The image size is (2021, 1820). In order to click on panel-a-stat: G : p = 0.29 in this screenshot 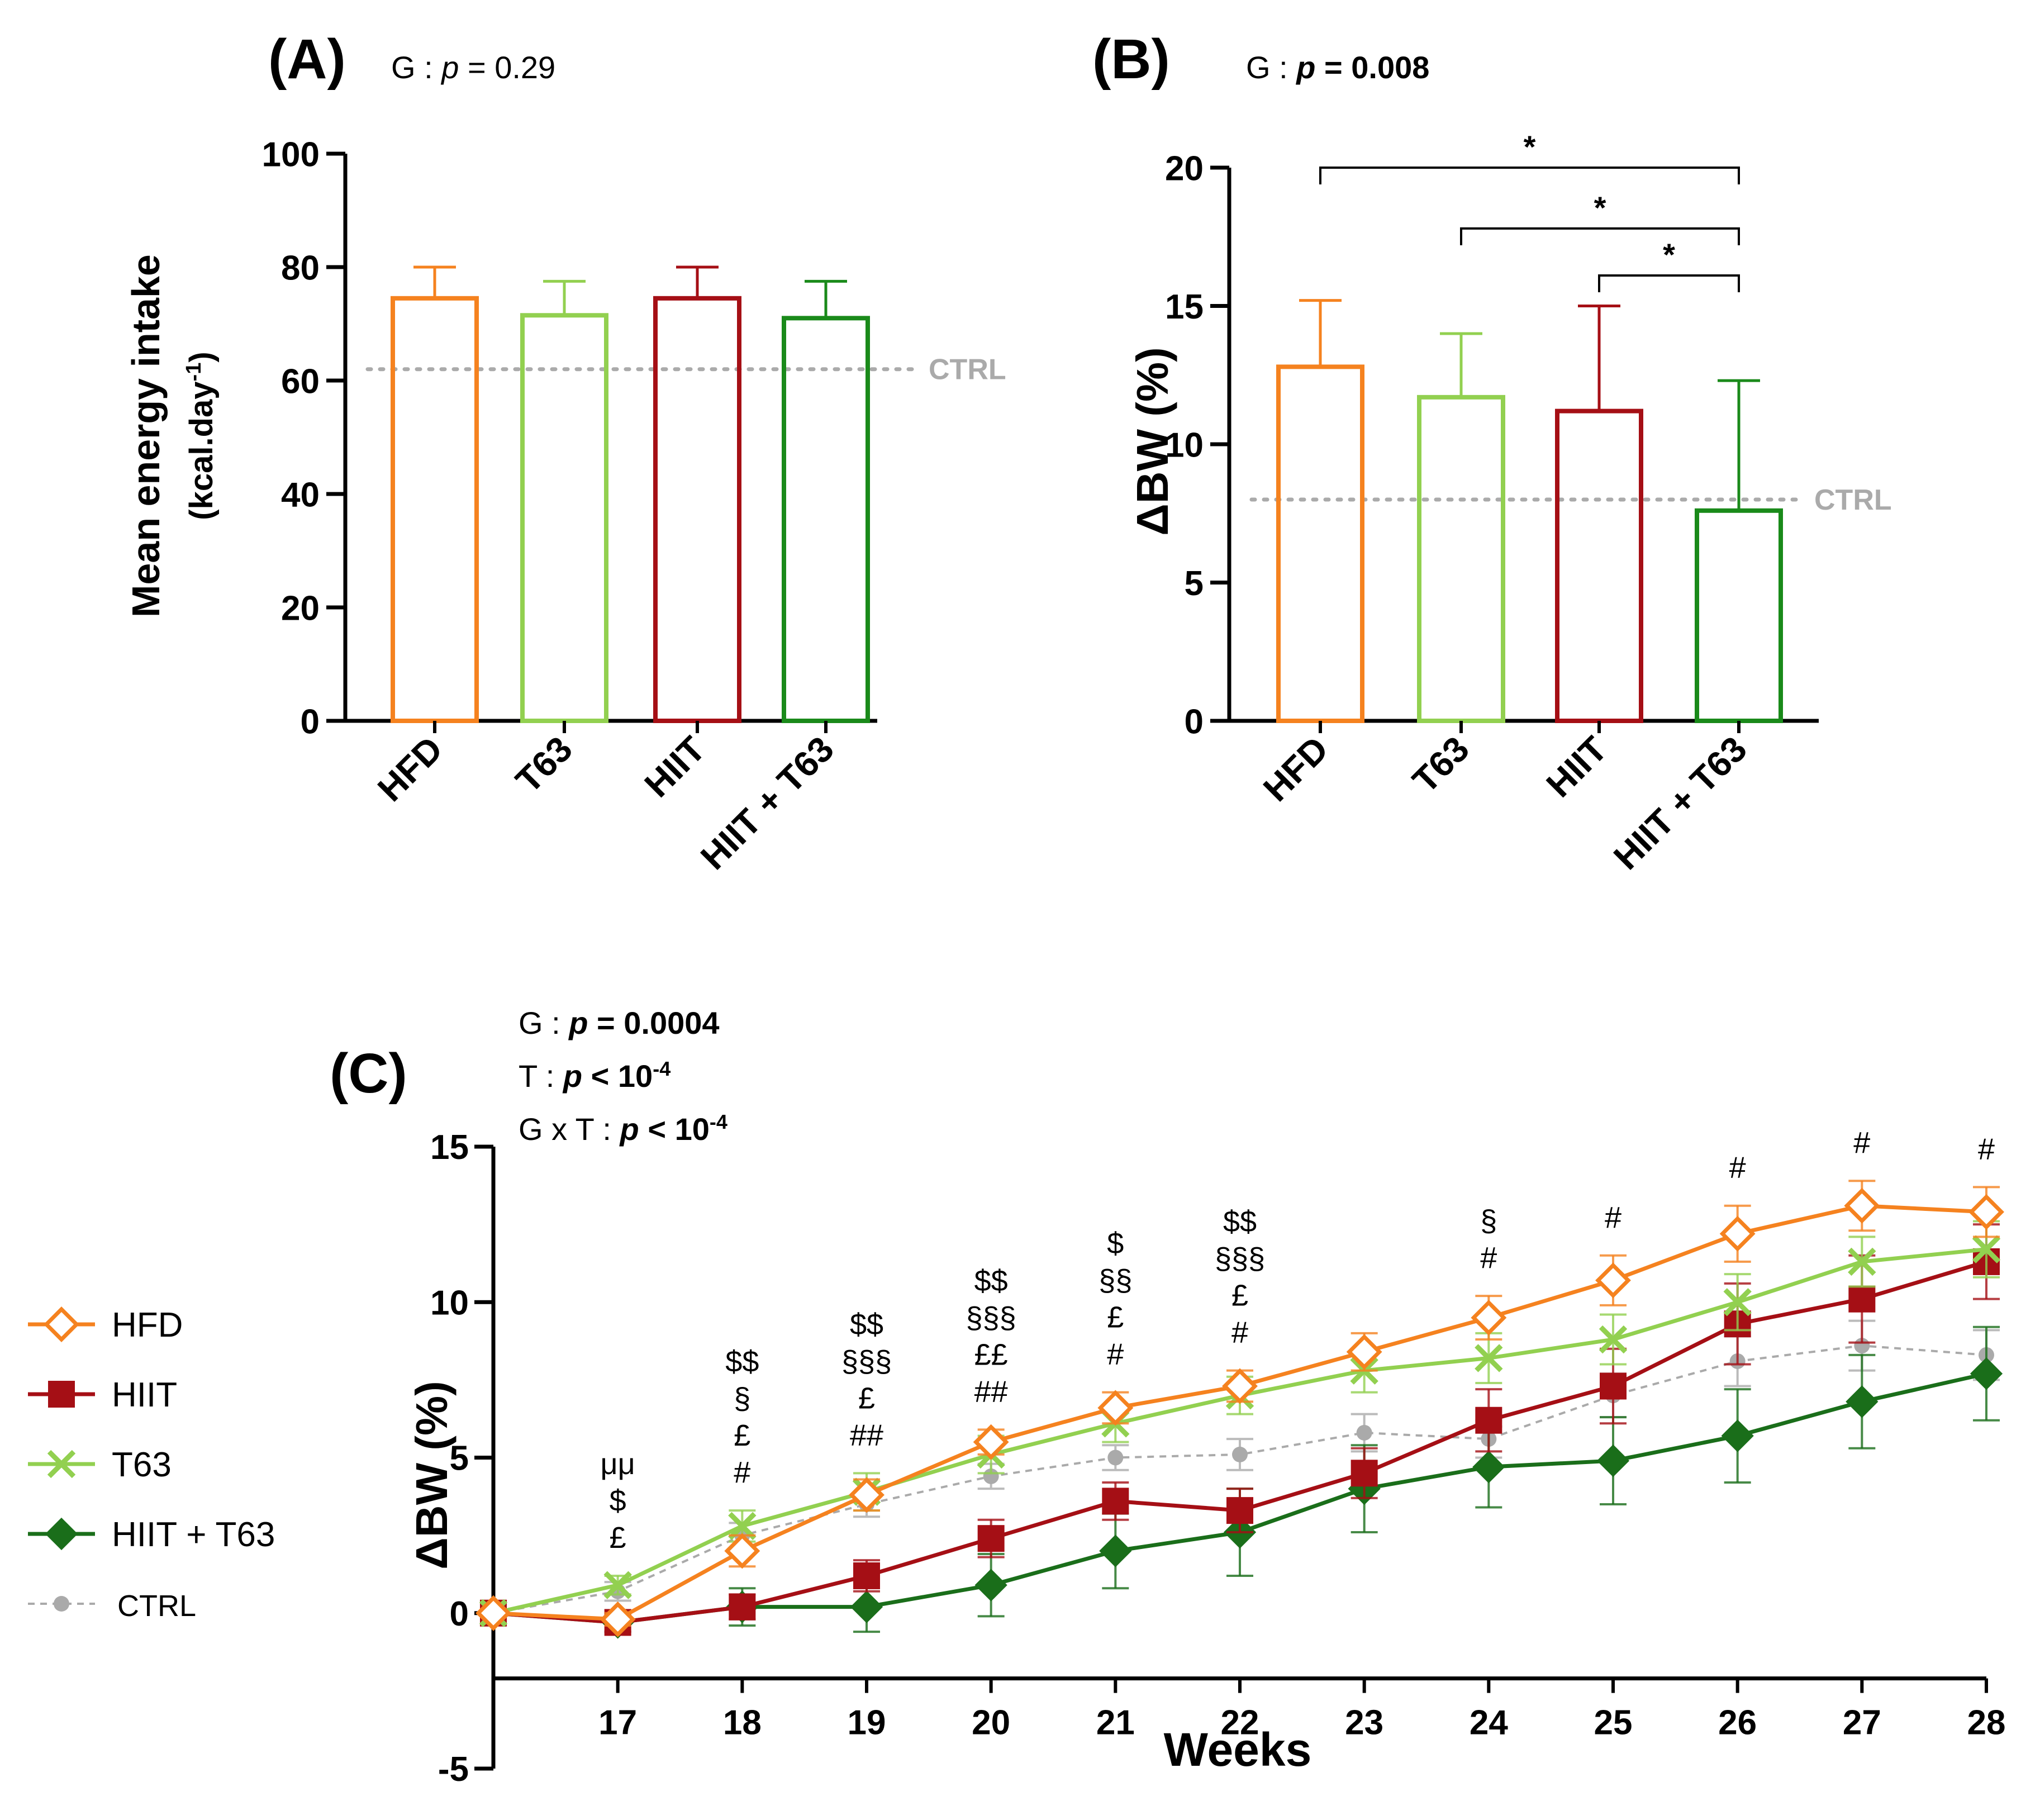, I will do `click(473, 67)`.